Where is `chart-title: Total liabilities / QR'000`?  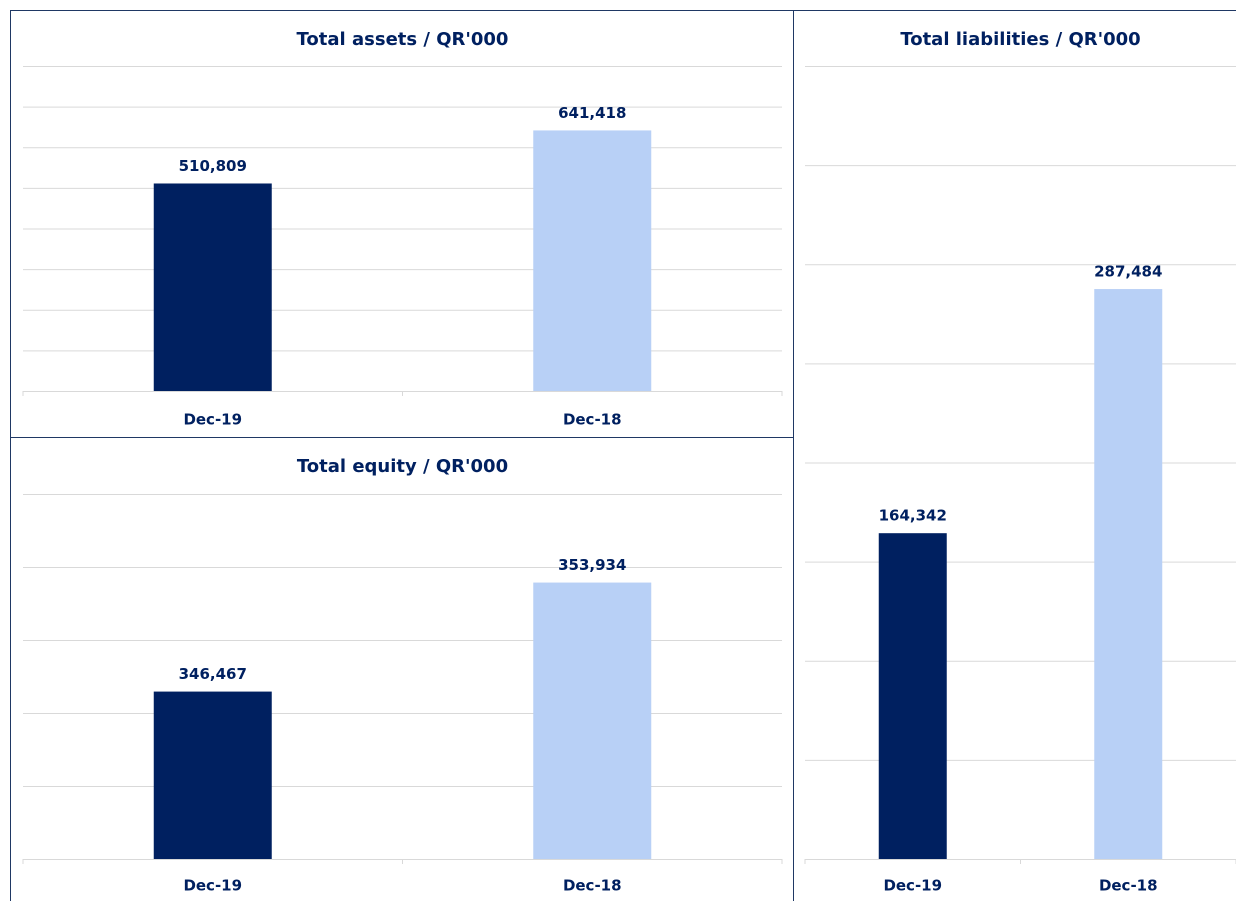
chart-title: Total liabilities / QR'000 is located at coordinates (1020, 39).